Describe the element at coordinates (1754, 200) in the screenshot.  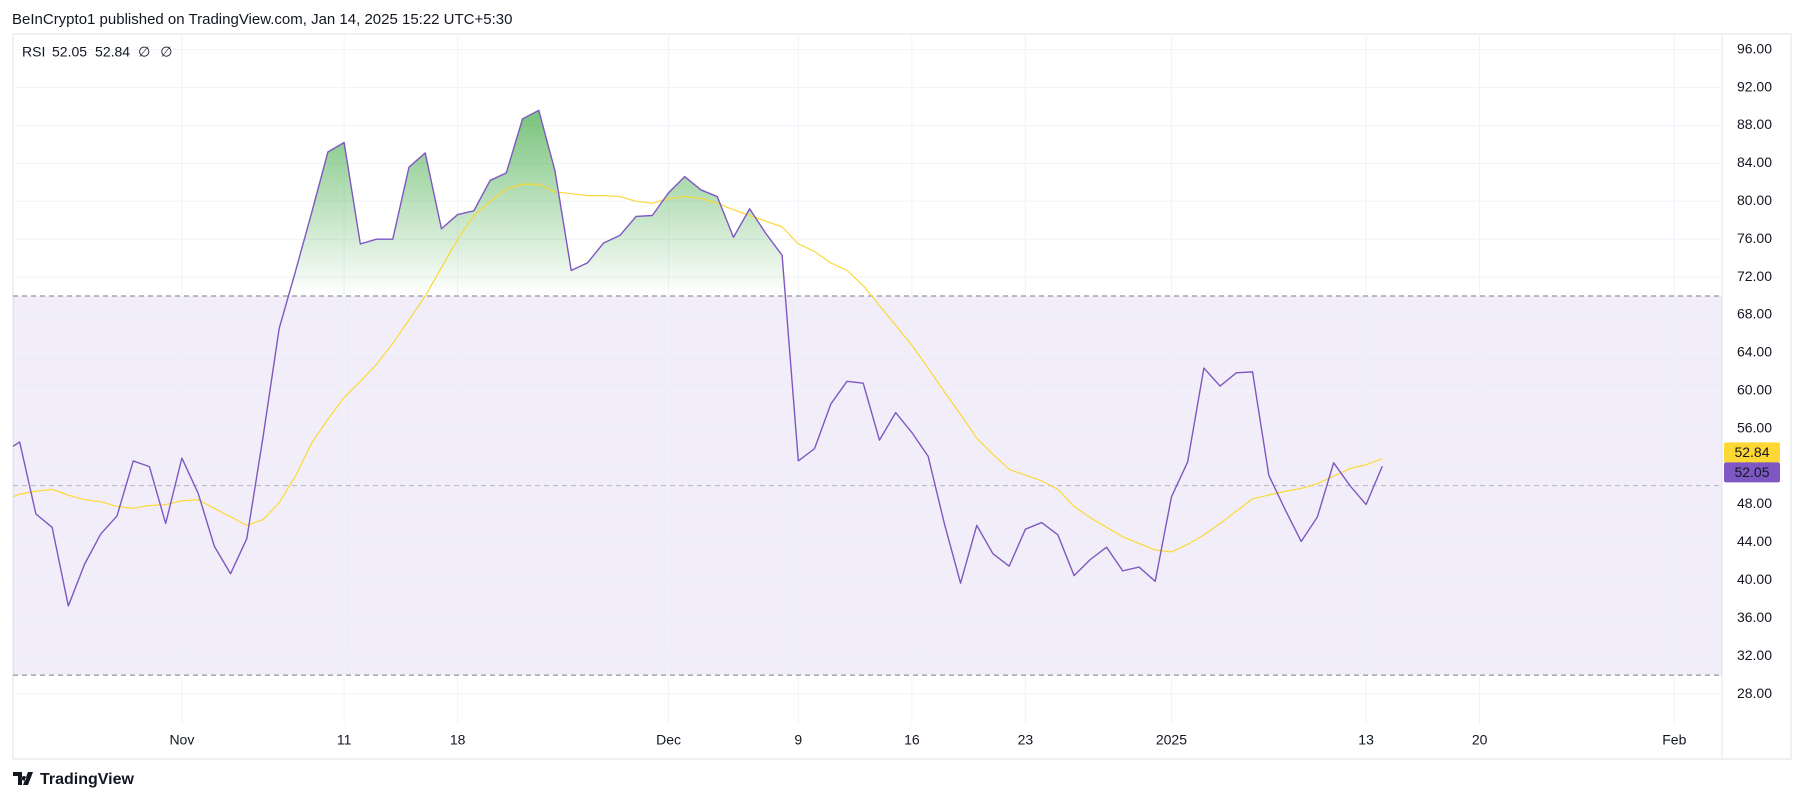
I see `y-tick-label: 80.00` at that location.